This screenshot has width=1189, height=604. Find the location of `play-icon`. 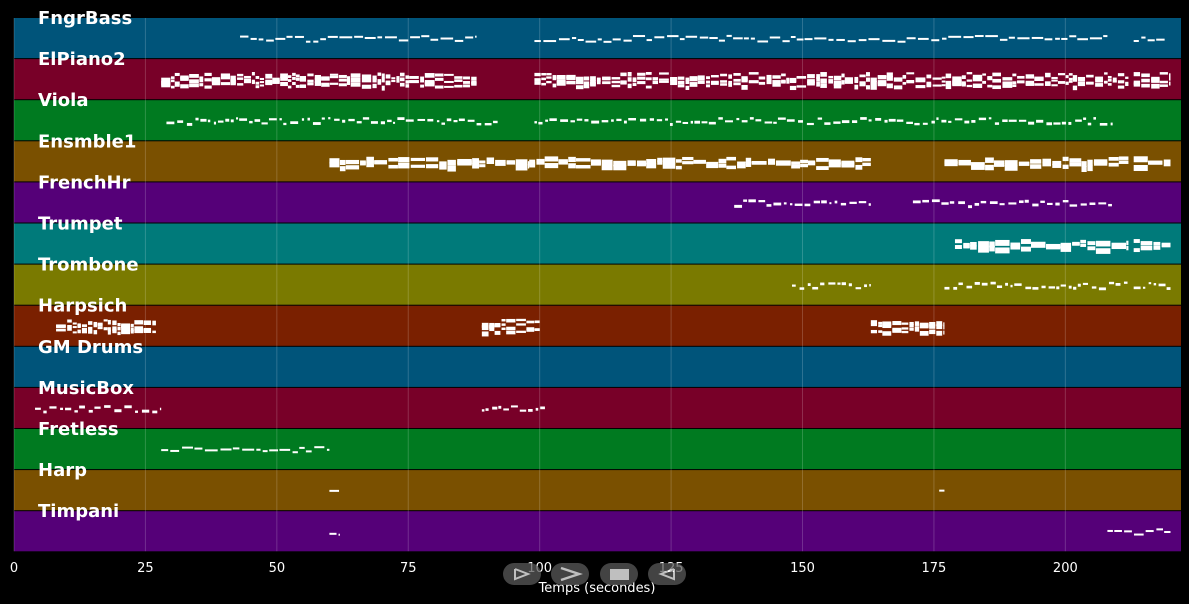

play-icon is located at coordinates (522, 574).